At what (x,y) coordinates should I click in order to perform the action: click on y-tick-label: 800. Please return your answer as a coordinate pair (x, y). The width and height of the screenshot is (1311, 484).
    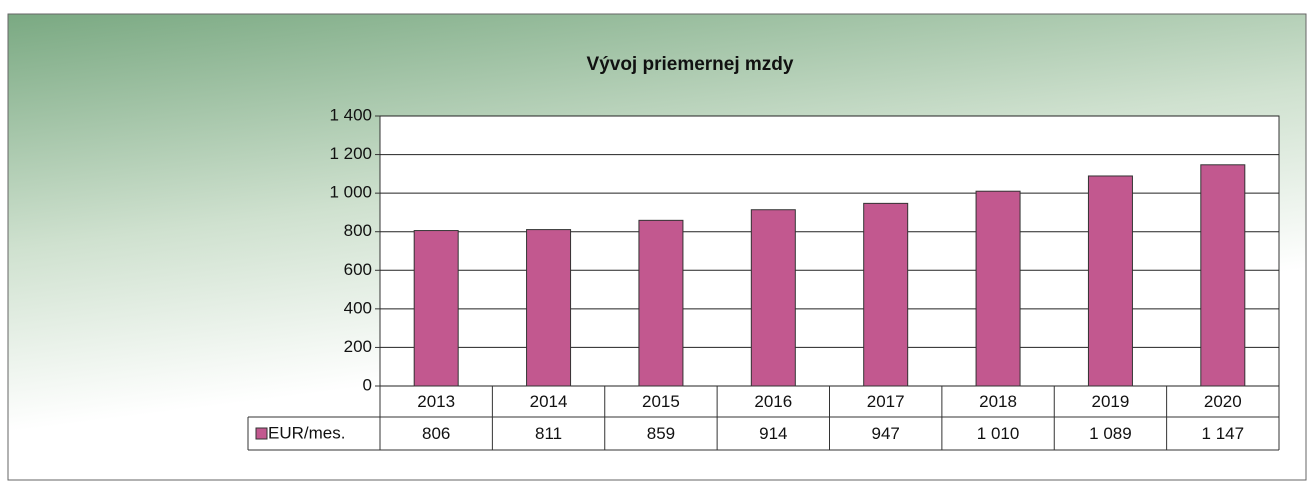
    Looking at the image, I should click on (358, 230).